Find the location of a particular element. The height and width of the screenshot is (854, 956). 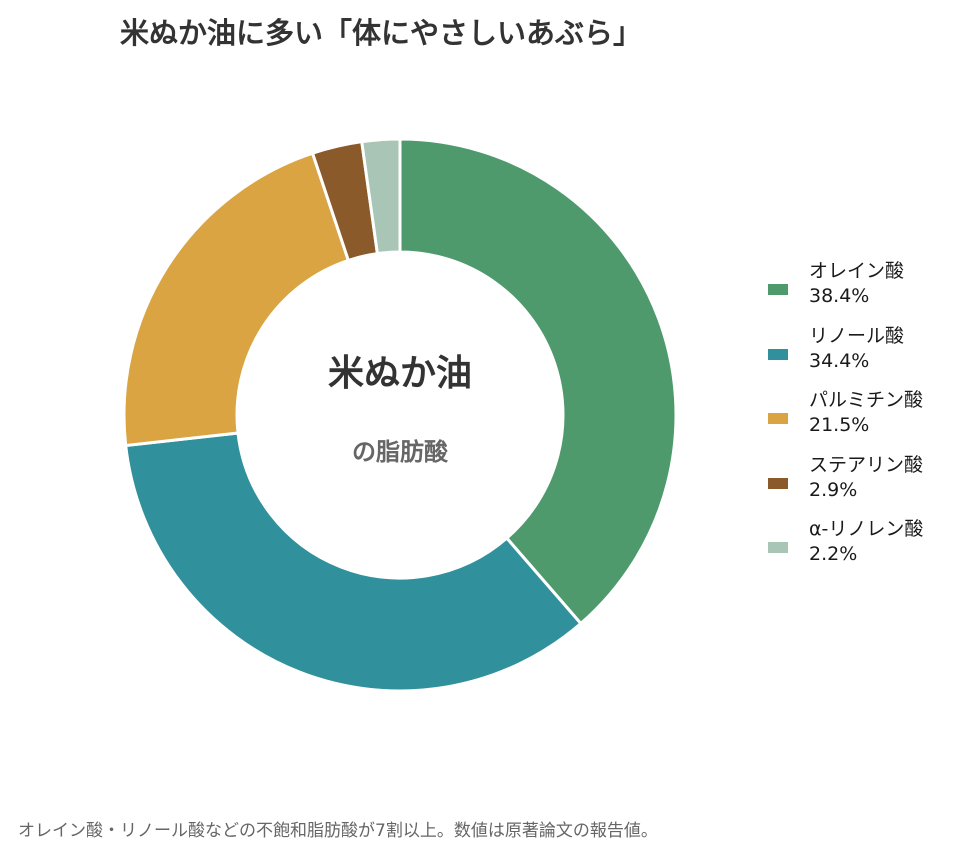

legend-value: 2.2% is located at coordinates (833, 554).